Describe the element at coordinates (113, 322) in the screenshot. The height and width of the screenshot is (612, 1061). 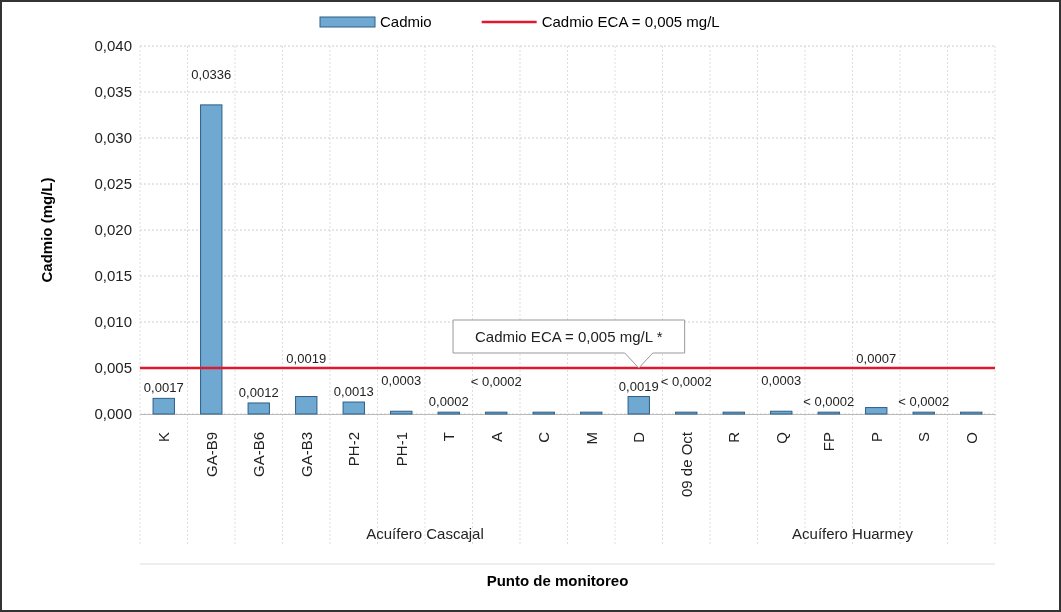
I see `y-tick-label: 0,010` at that location.